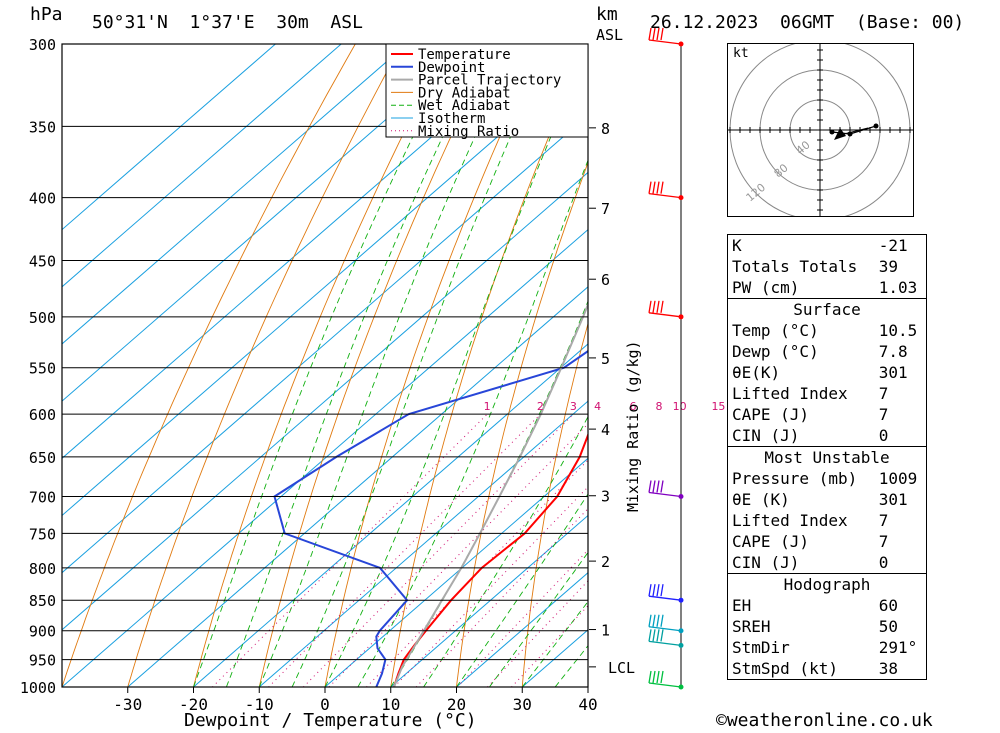 This screenshot has width=1000, height=733. I want to click on index-label: Pressure (mb), so click(795, 478).